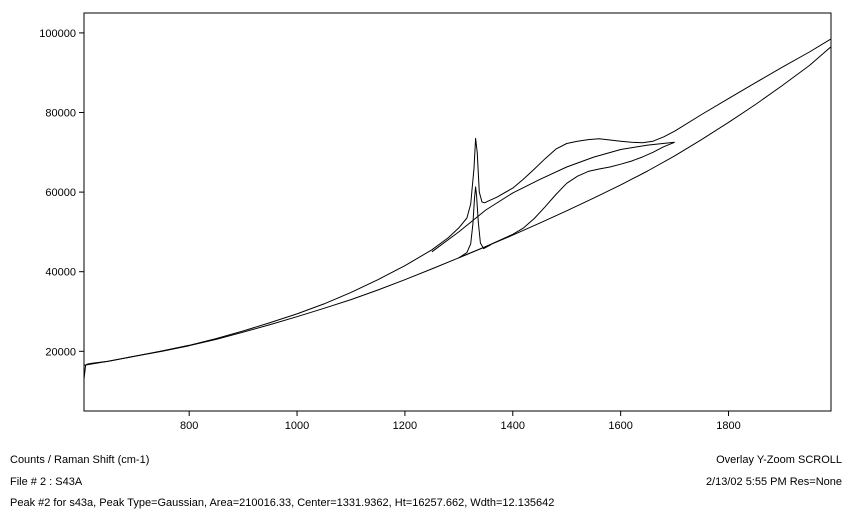 The image size is (858, 516). What do you see at coordinates (779, 460) in the screenshot?
I see `view-mode-label: Overlay Y-Zoom SCROLL` at bounding box center [779, 460].